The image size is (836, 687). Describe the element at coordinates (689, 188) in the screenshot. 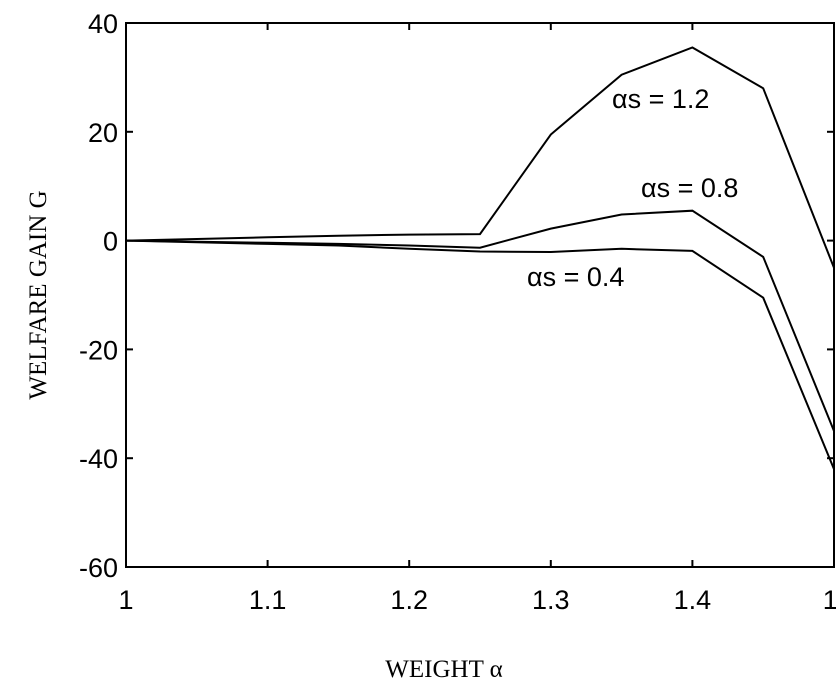

I see `series-label-1: αs = 0.8` at that location.